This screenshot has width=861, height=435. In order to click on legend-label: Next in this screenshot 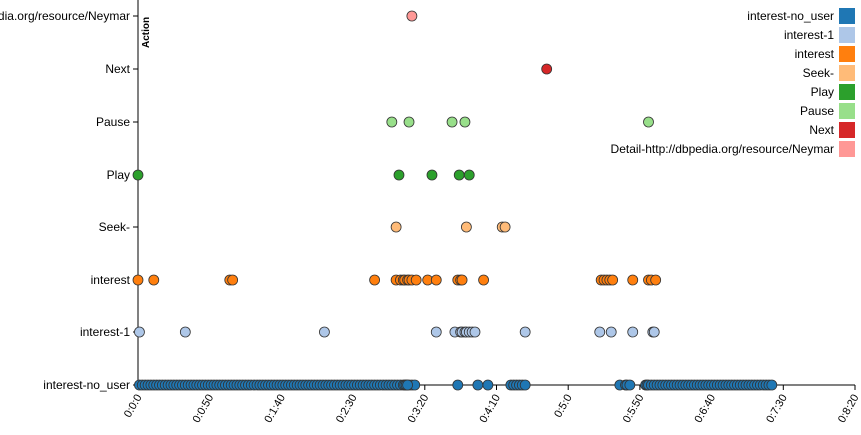, I will do `click(821, 130)`.